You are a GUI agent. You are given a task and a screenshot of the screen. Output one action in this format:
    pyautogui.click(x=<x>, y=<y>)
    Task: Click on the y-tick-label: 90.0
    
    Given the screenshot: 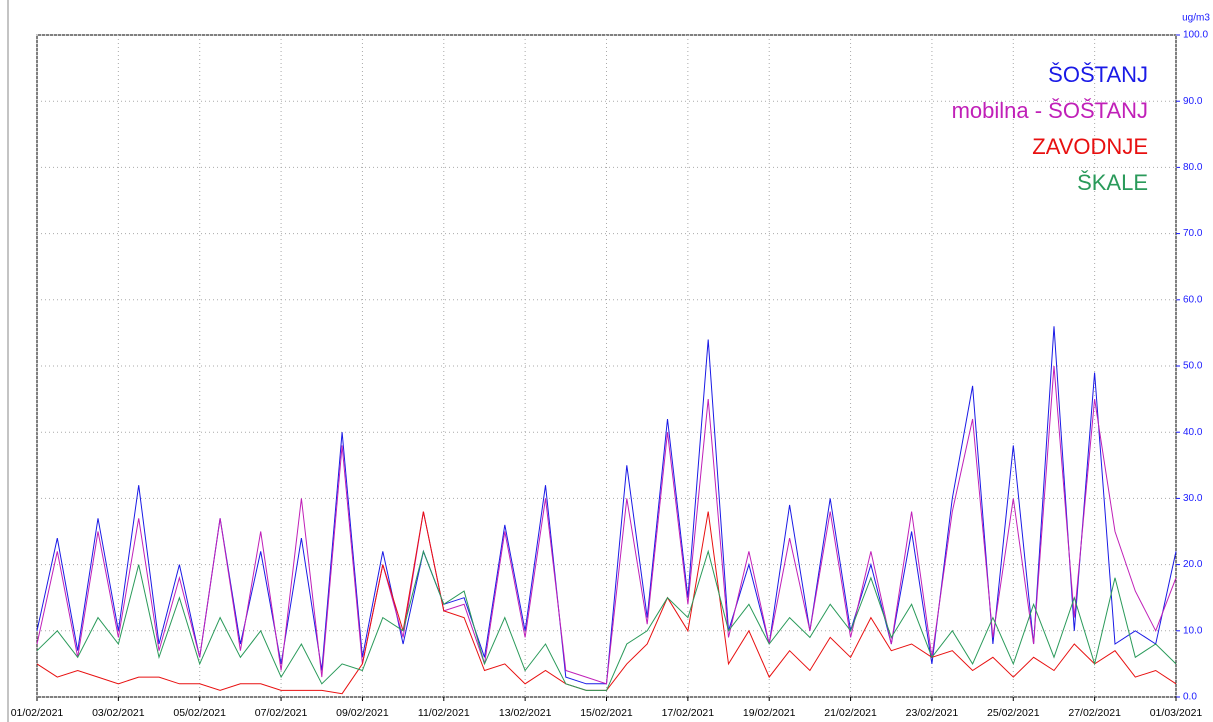 What is the action you would take?
    pyautogui.click(x=1193, y=101)
    